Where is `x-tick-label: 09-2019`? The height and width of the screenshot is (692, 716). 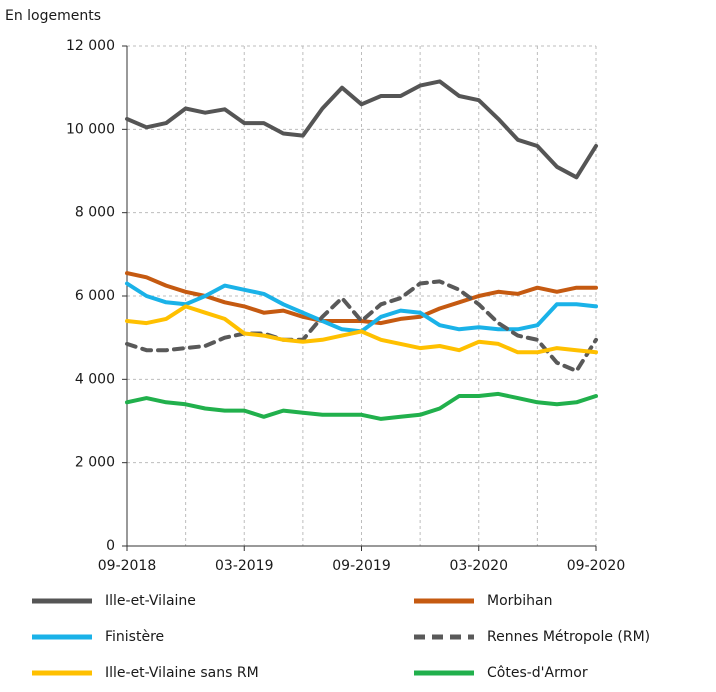
x-tick-label: 09-2019 is located at coordinates (361, 566).